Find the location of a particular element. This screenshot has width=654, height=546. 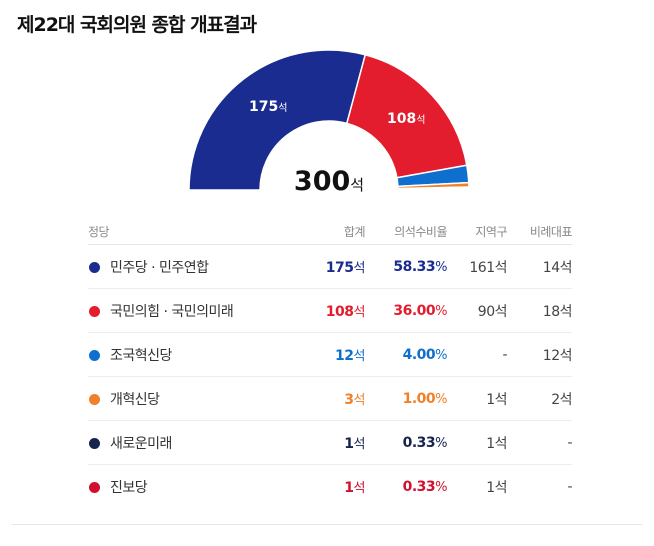

party-name: 민주당 is located at coordinates (129, 267).